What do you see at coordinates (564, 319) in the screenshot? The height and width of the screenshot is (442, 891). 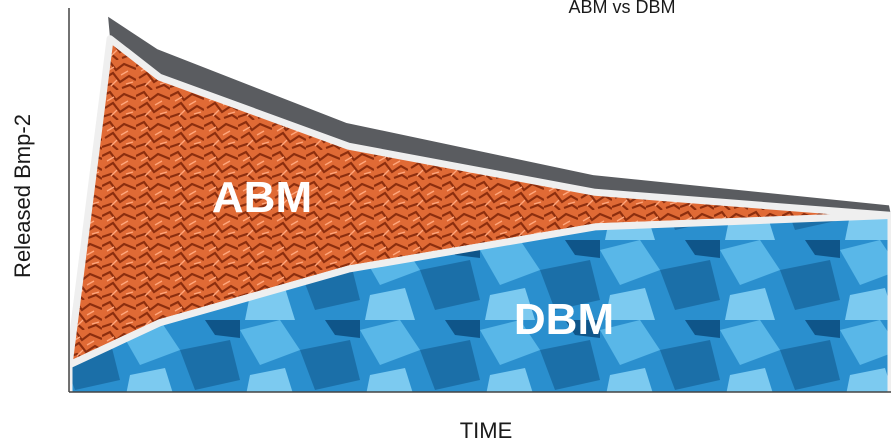 I see `dbm-label: DBM` at bounding box center [564, 319].